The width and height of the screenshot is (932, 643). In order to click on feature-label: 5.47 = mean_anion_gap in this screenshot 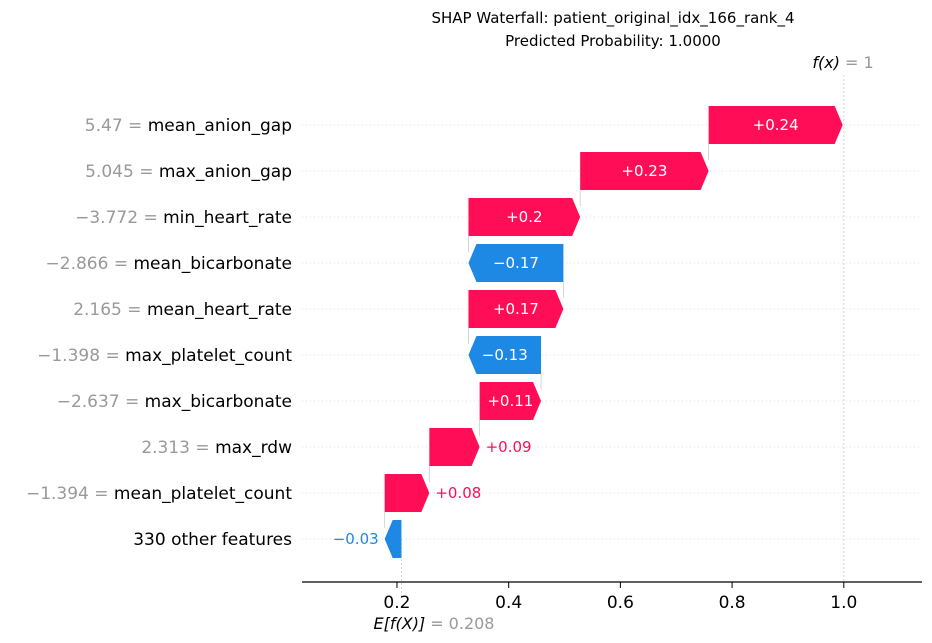, I will do `click(188, 126)`.